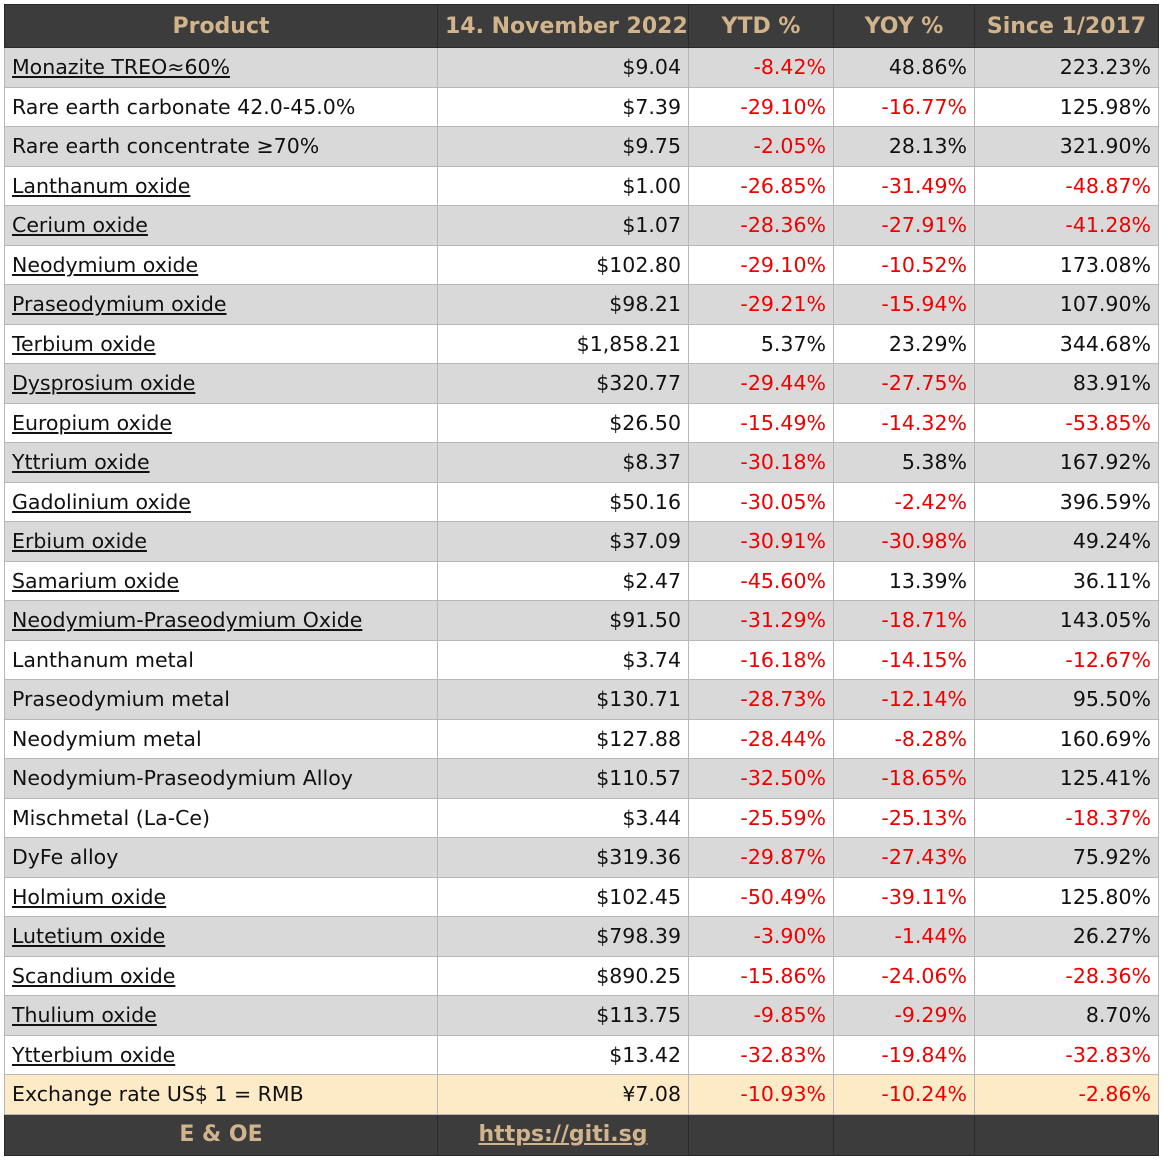  What do you see at coordinates (761, 1015) in the screenshot?
I see `ytd-cell: -9.85%` at bounding box center [761, 1015].